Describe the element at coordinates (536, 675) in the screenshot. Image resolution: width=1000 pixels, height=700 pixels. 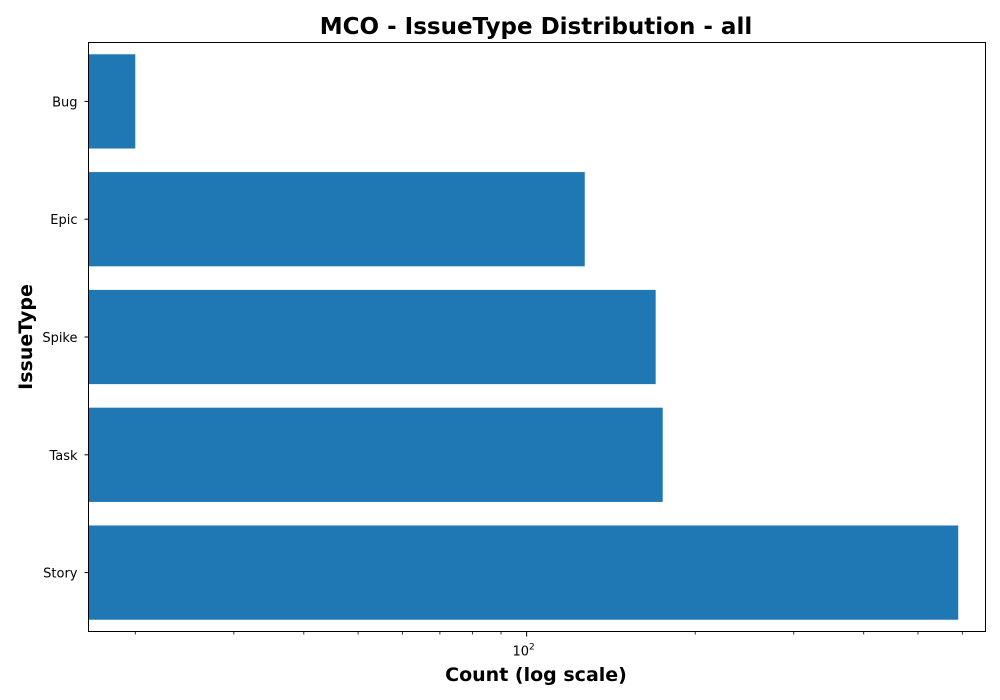
I see `x-axis-title: Count (log scale)` at that location.